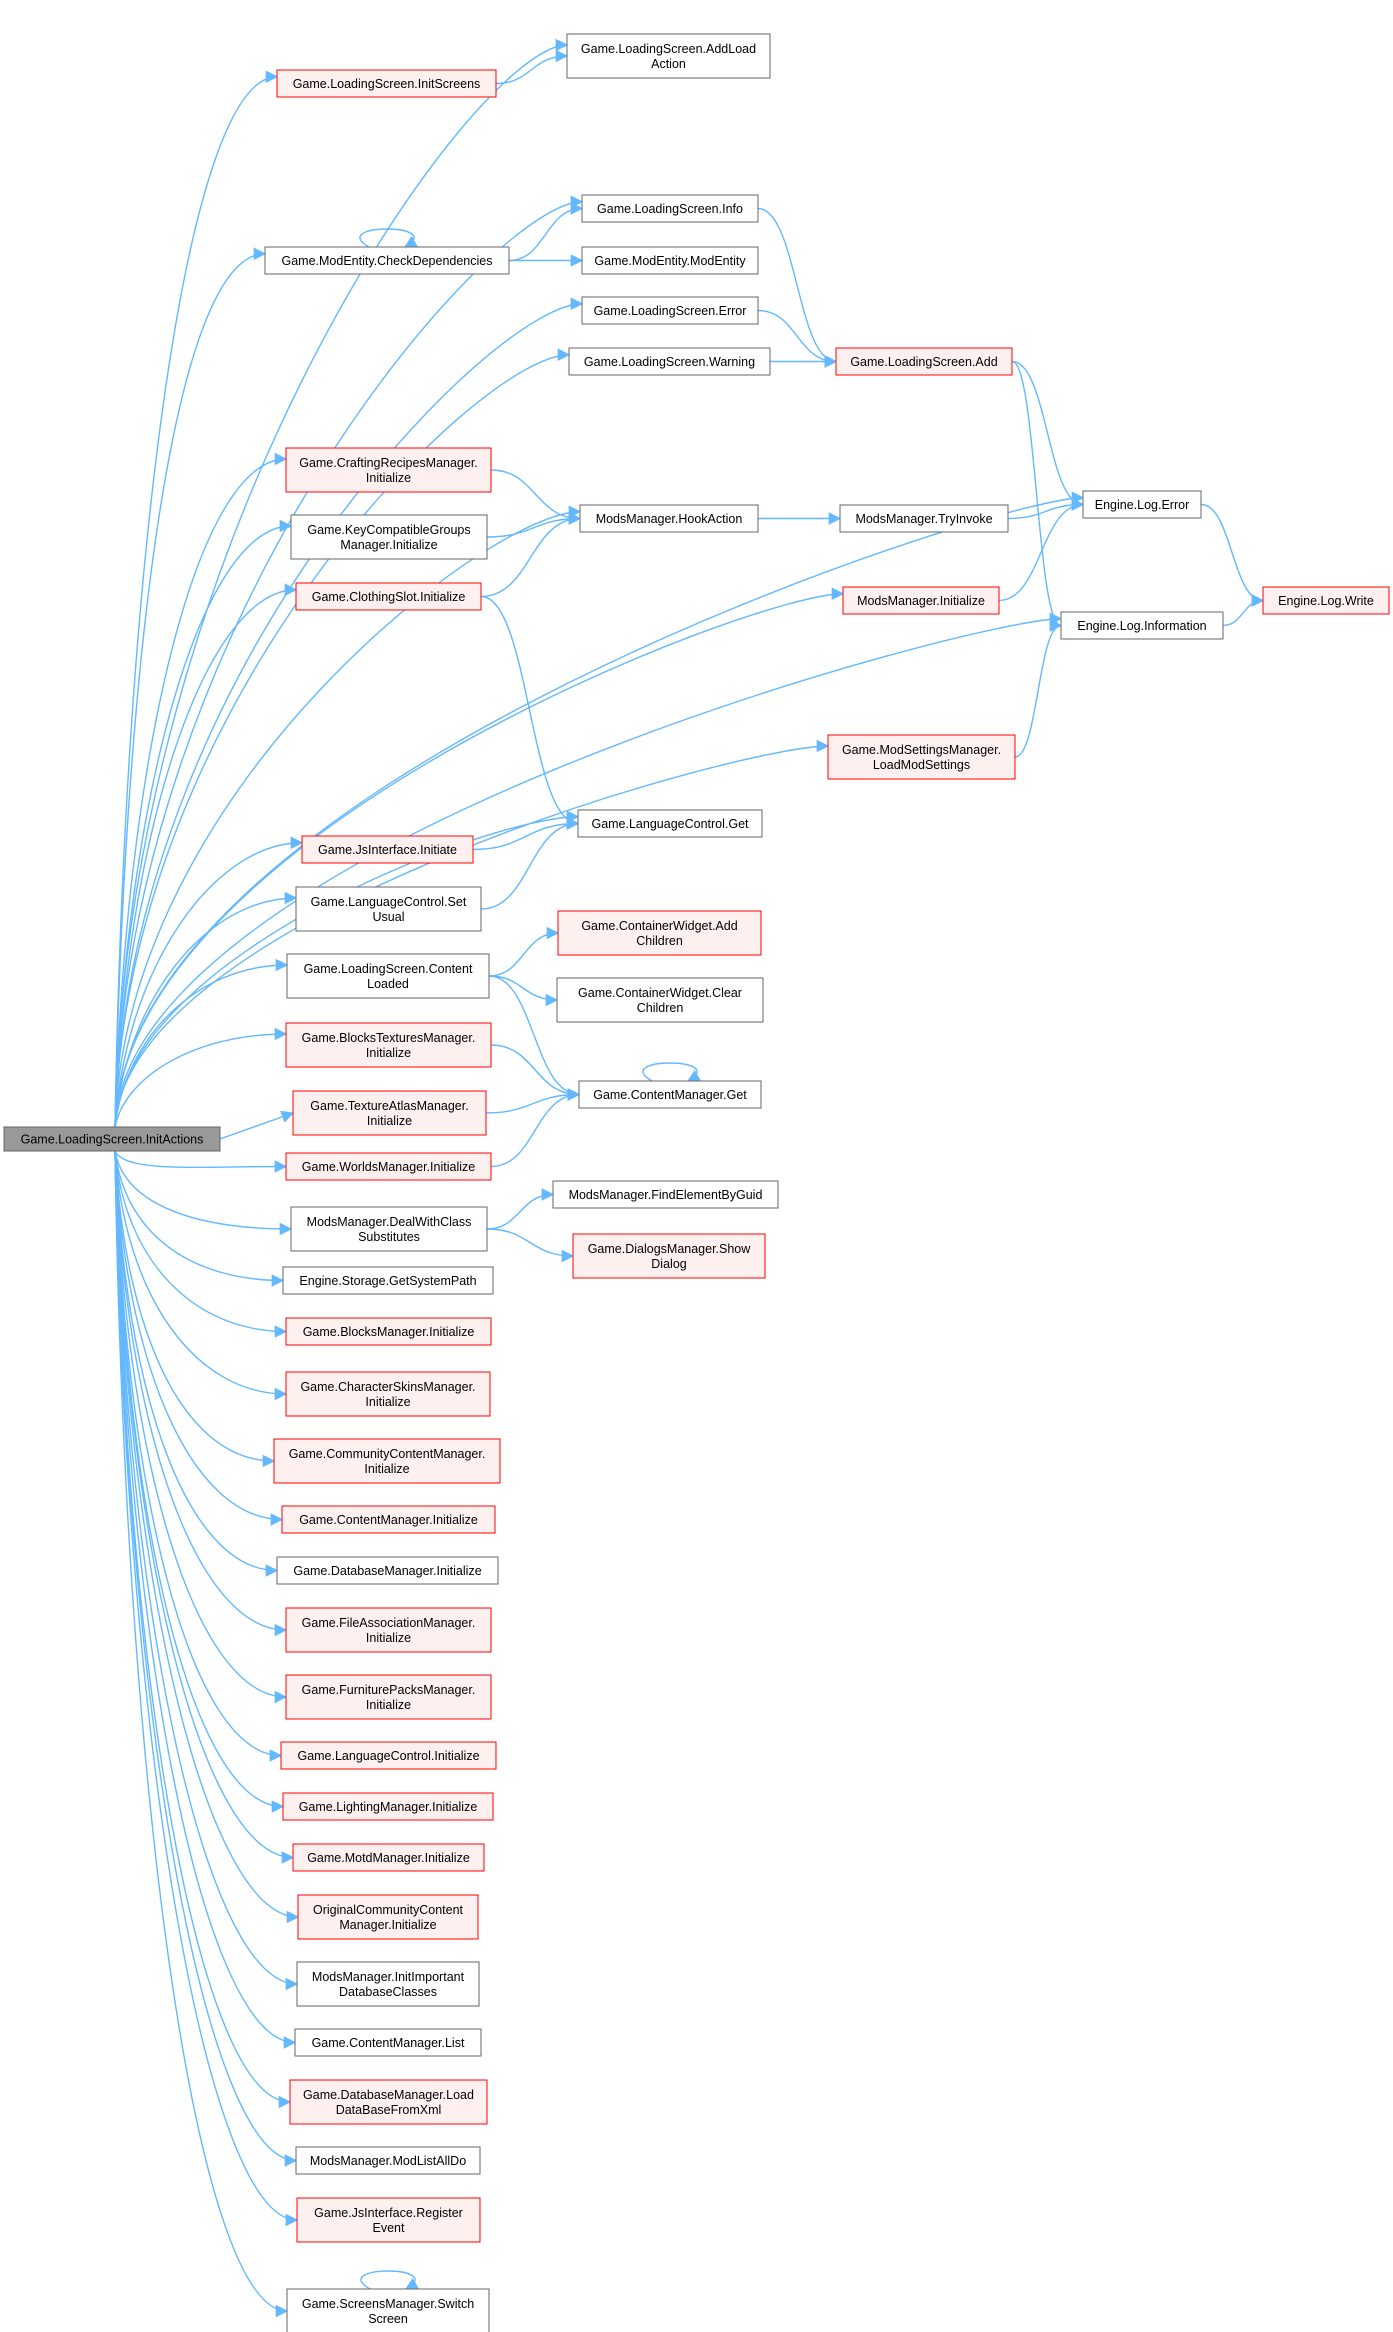 This screenshot has height=2332, width=1393. What do you see at coordinates (112, 1139) in the screenshot?
I see `node-root: Game.LoadingScreen.InitActions` at bounding box center [112, 1139].